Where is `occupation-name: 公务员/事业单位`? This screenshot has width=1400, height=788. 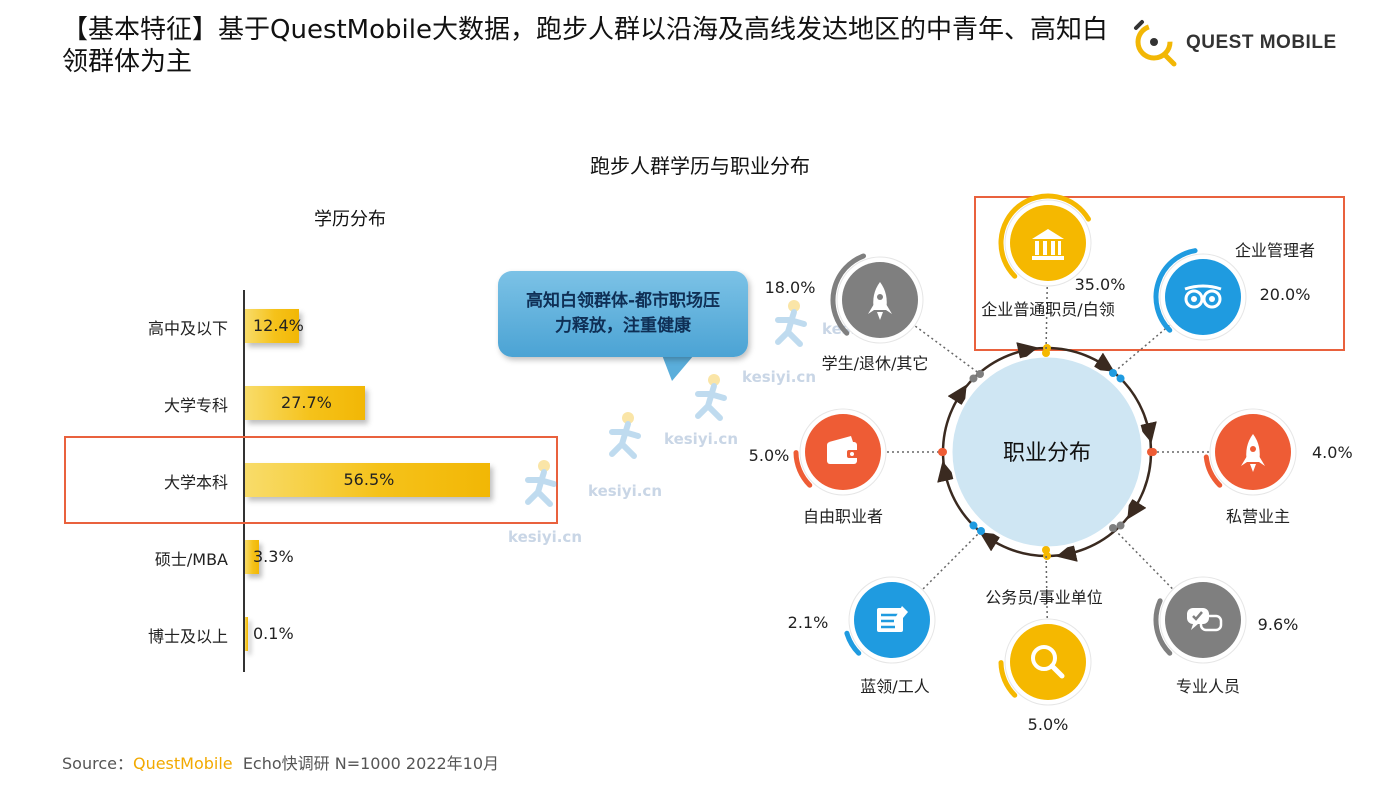
occupation-name: 公务员/事业单位 is located at coordinates (1043, 597).